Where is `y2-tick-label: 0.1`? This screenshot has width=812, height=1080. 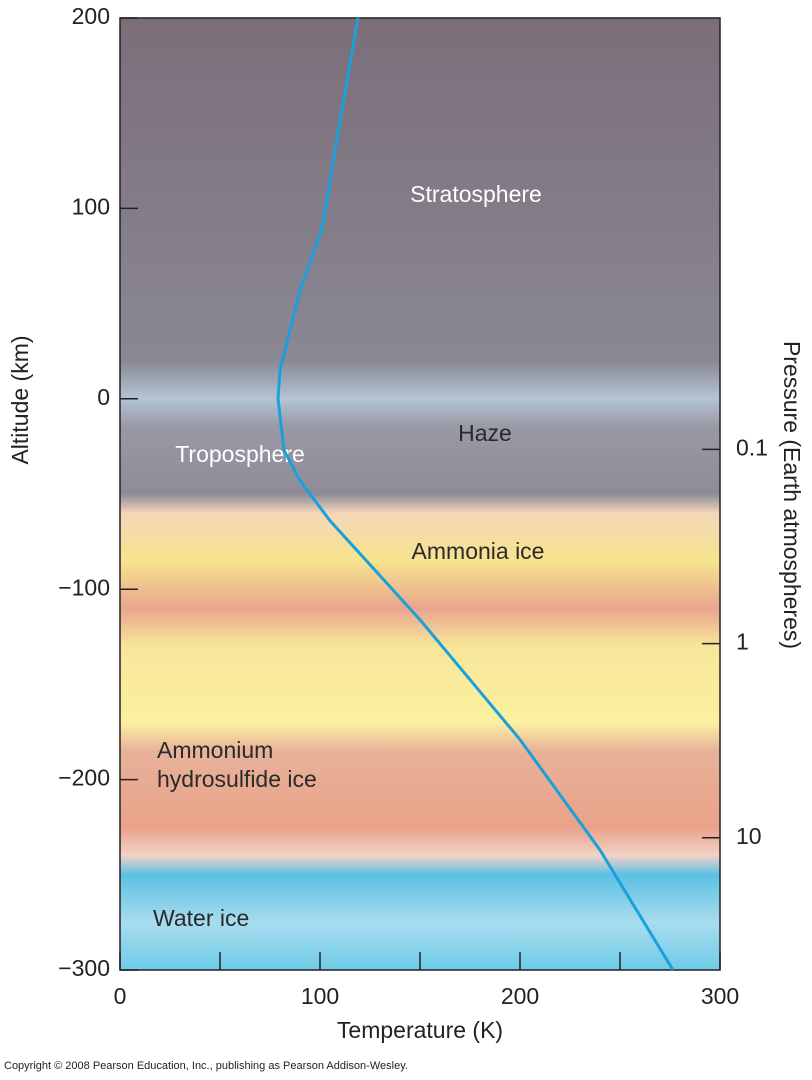 y2-tick-label: 0.1 is located at coordinates (752, 447).